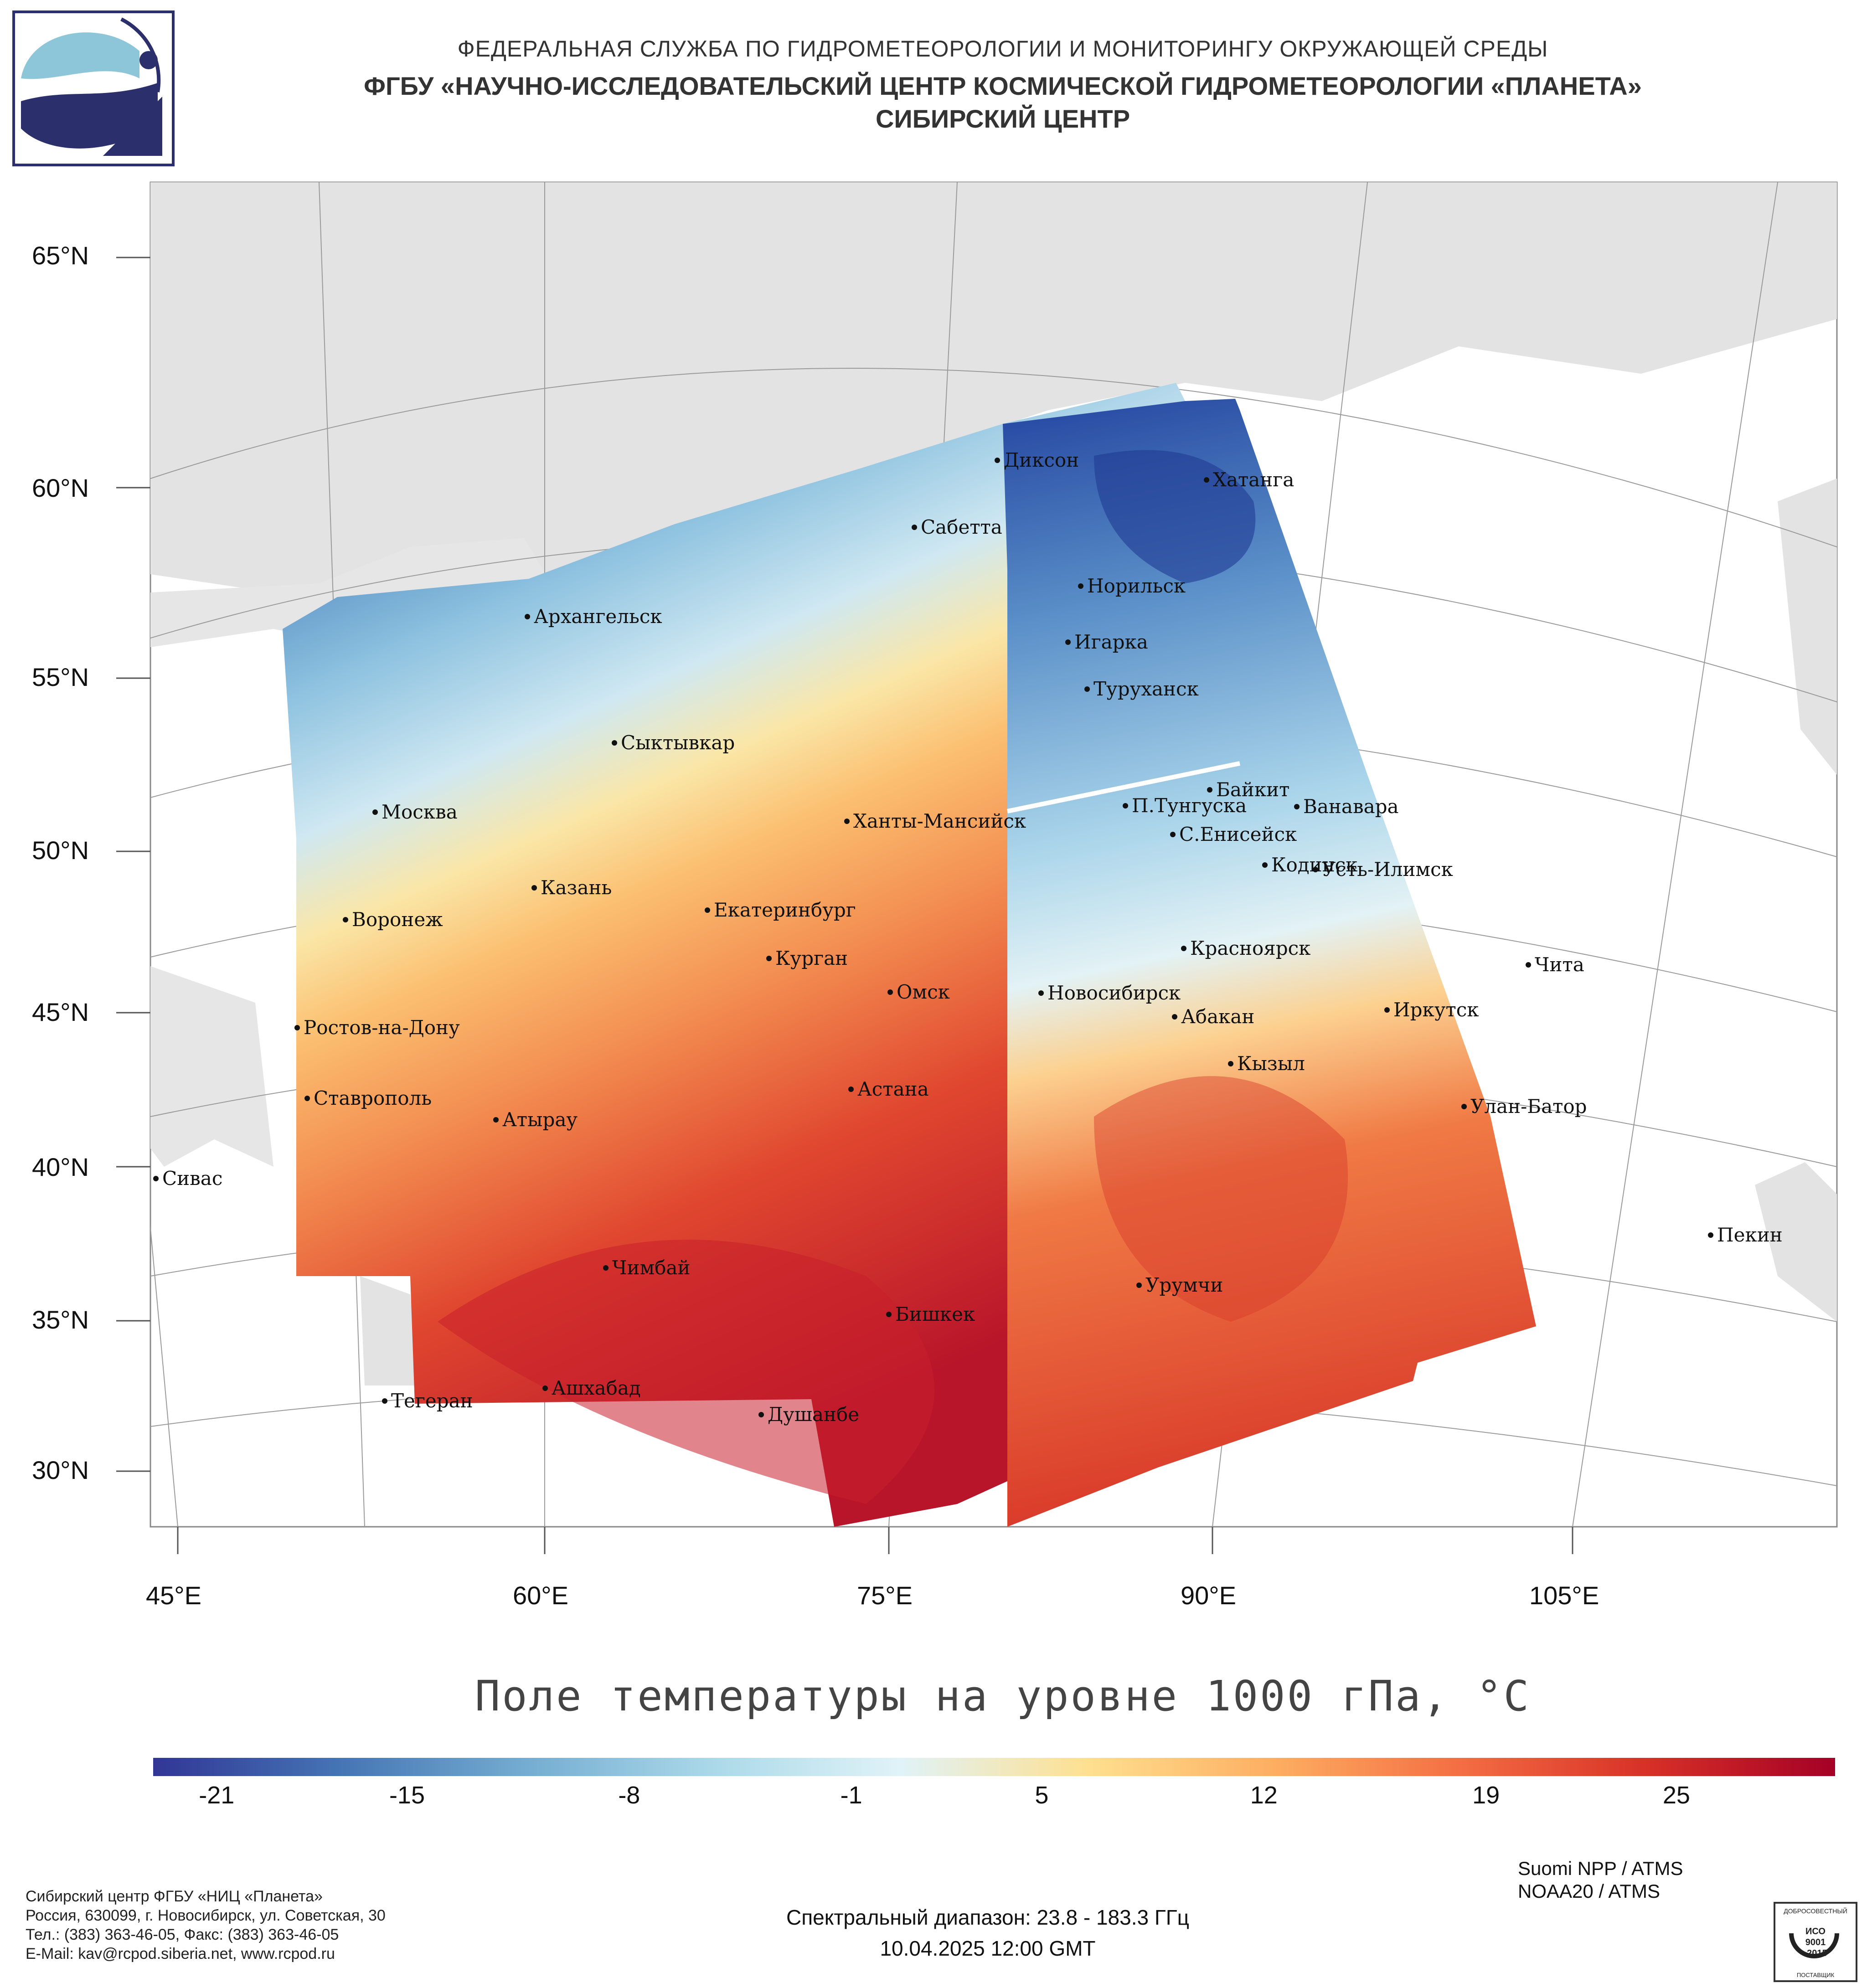  I want to click on city-label: Воронеж, so click(397, 920).